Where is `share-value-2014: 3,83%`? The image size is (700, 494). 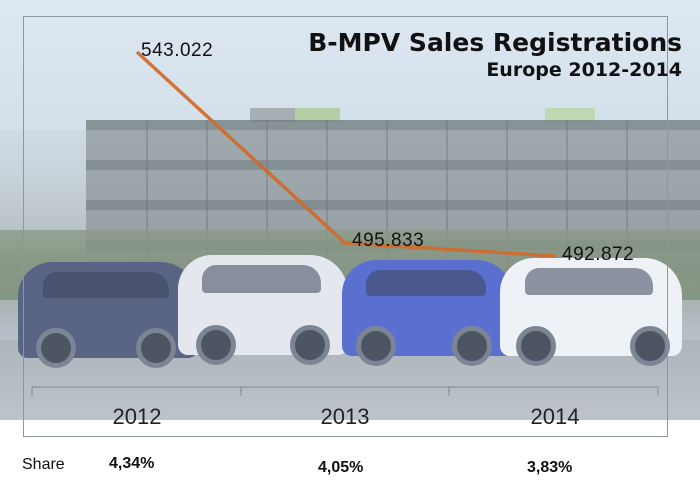
share-value-2014: 3,83% is located at coordinates (550, 467).